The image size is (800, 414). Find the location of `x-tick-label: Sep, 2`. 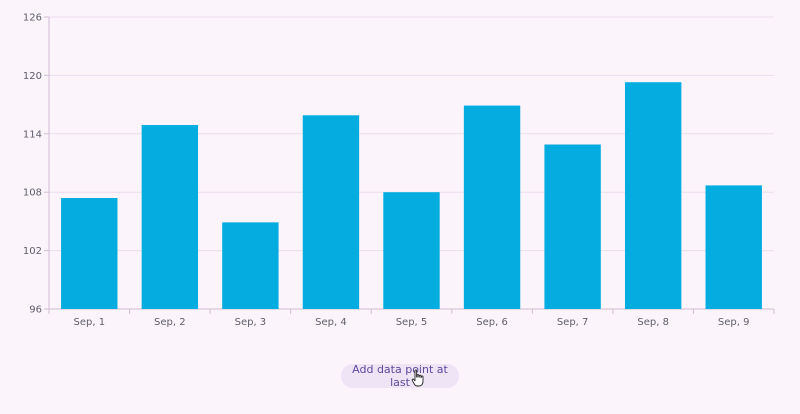

x-tick-label: Sep, 2 is located at coordinates (170, 322).